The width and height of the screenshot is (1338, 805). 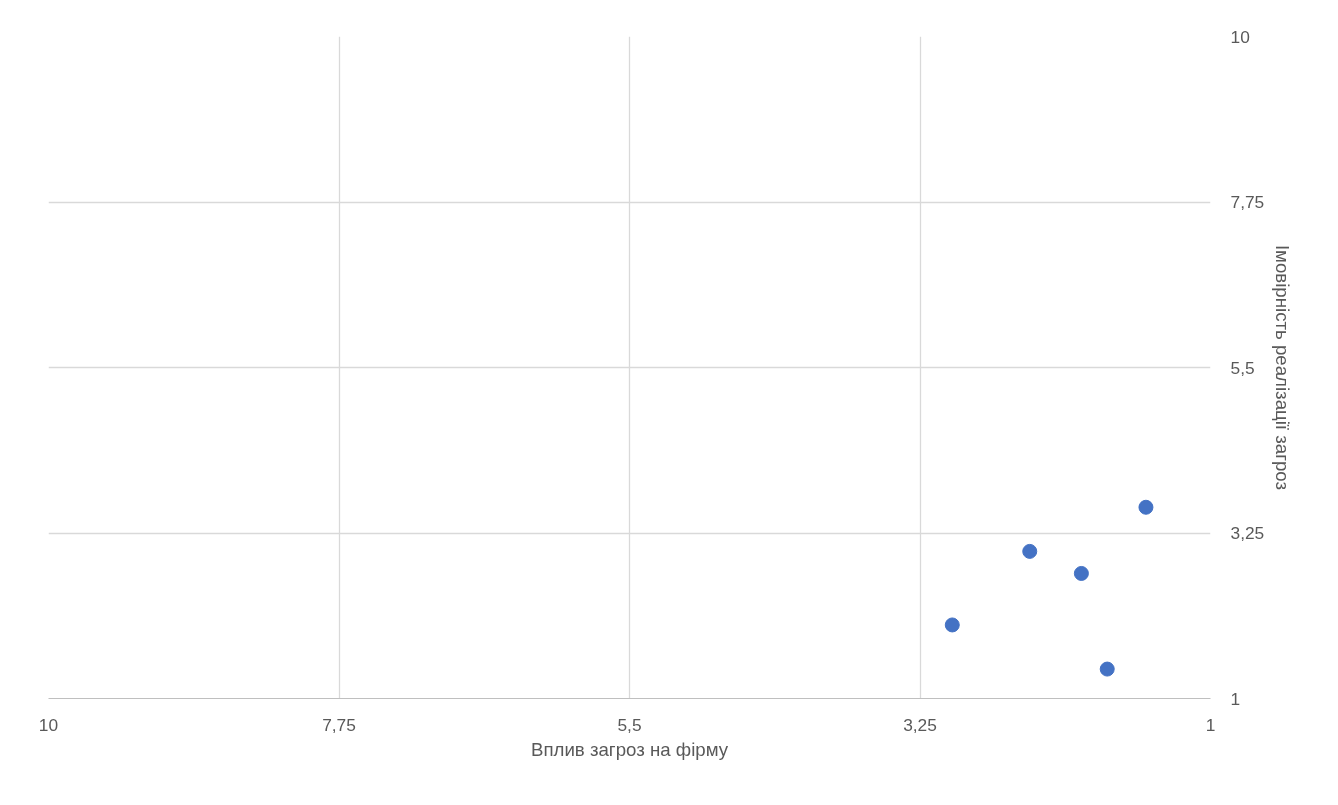 What do you see at coordinates (1235, 698) in the screenshot?
I see `y-tick-label: 1` at bounding box center [1235, 698].